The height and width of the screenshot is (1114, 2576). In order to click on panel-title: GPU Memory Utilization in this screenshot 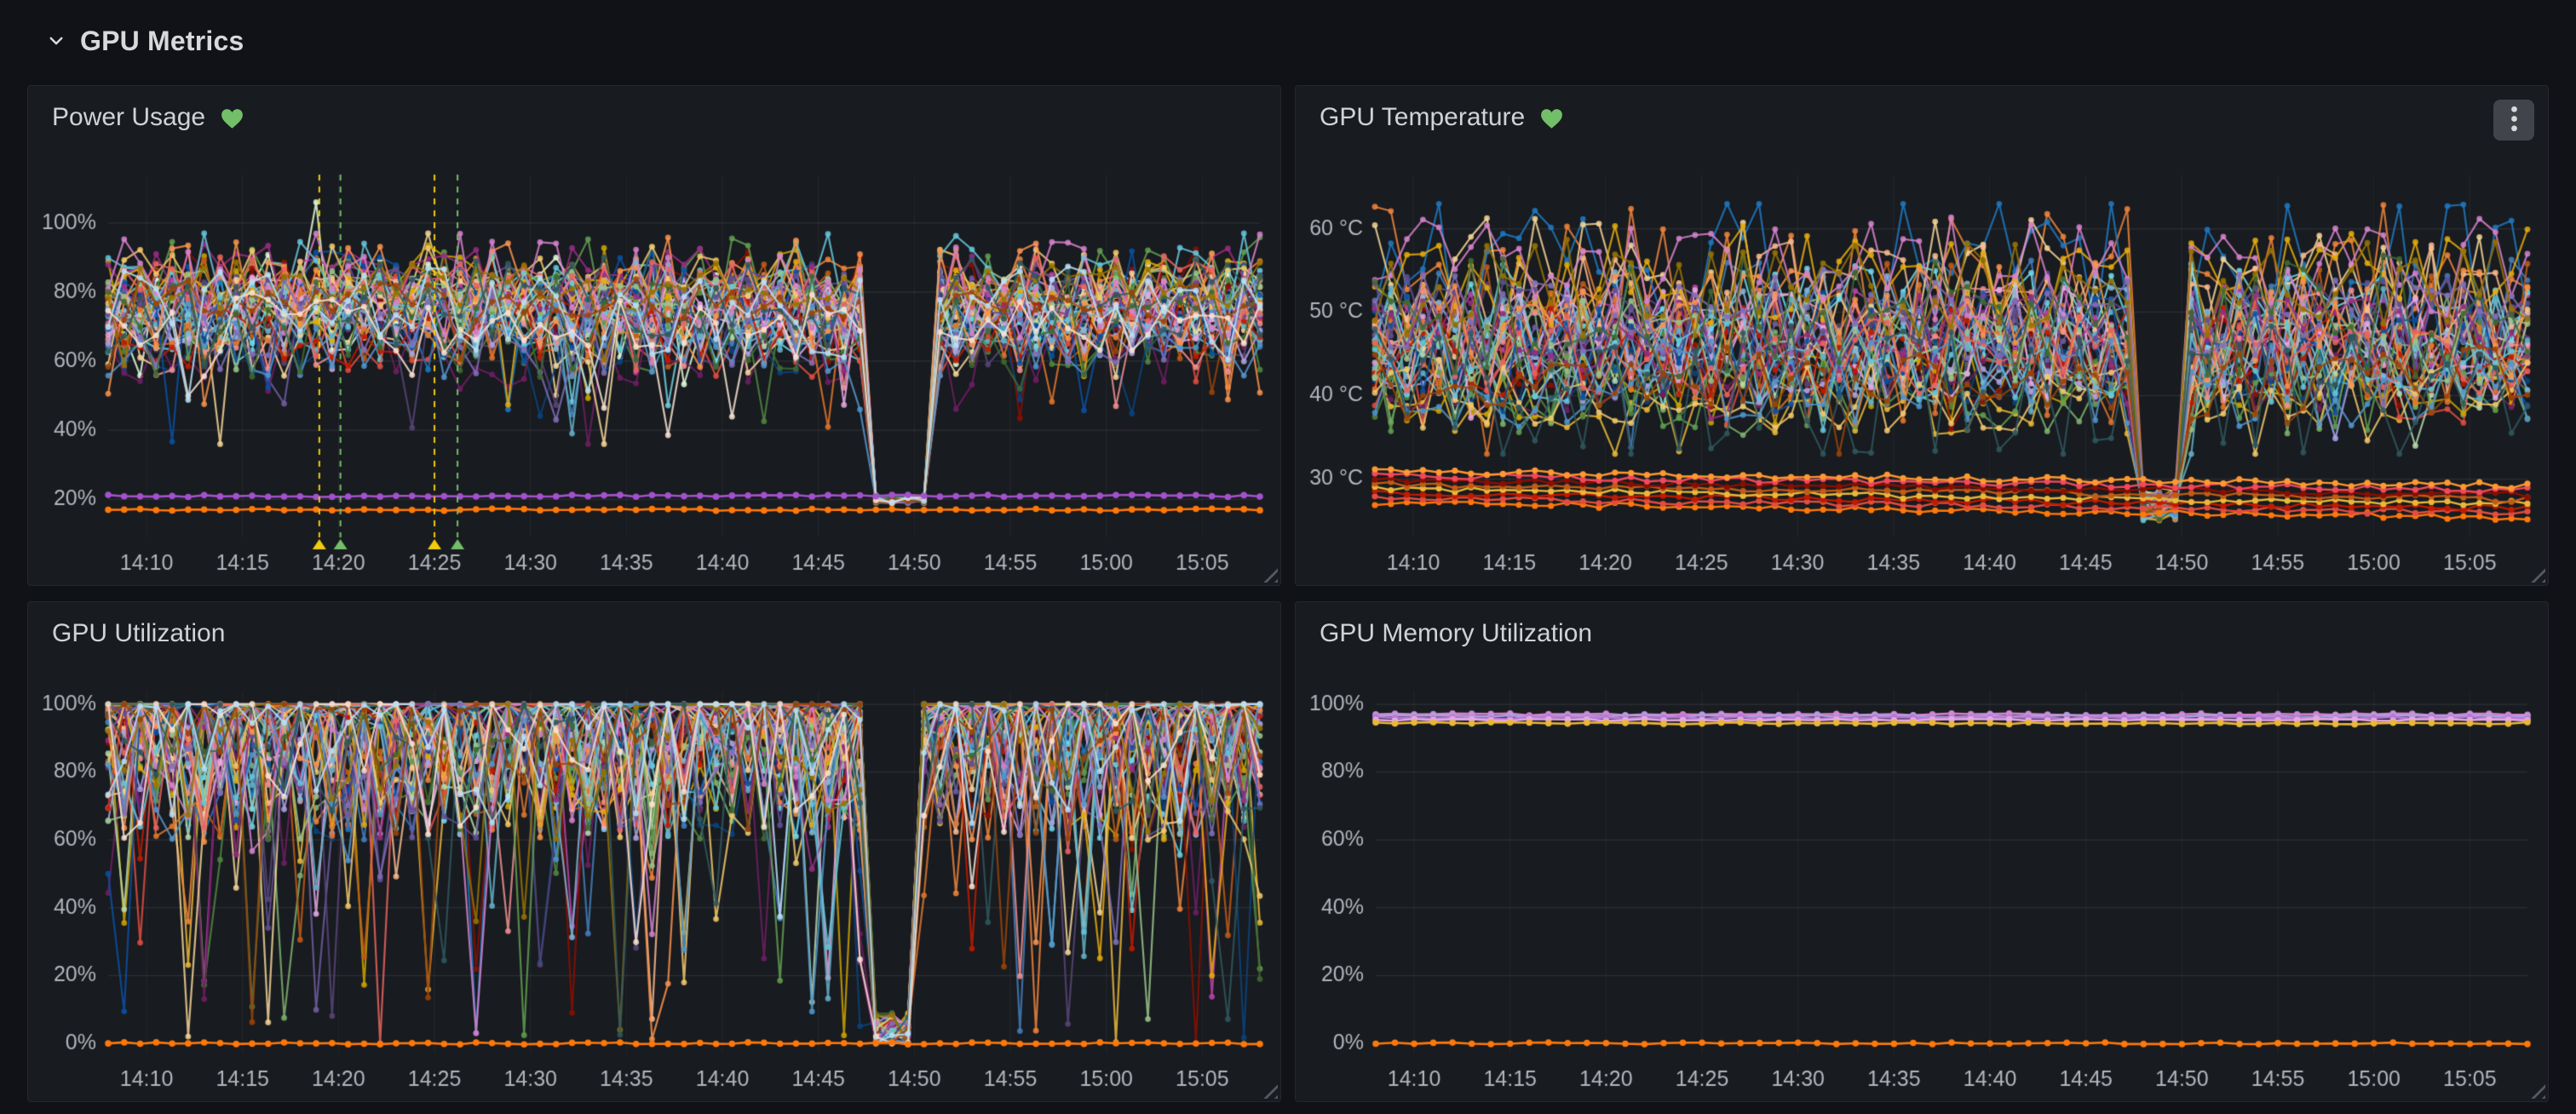, I will do `click(1457, 633)`.